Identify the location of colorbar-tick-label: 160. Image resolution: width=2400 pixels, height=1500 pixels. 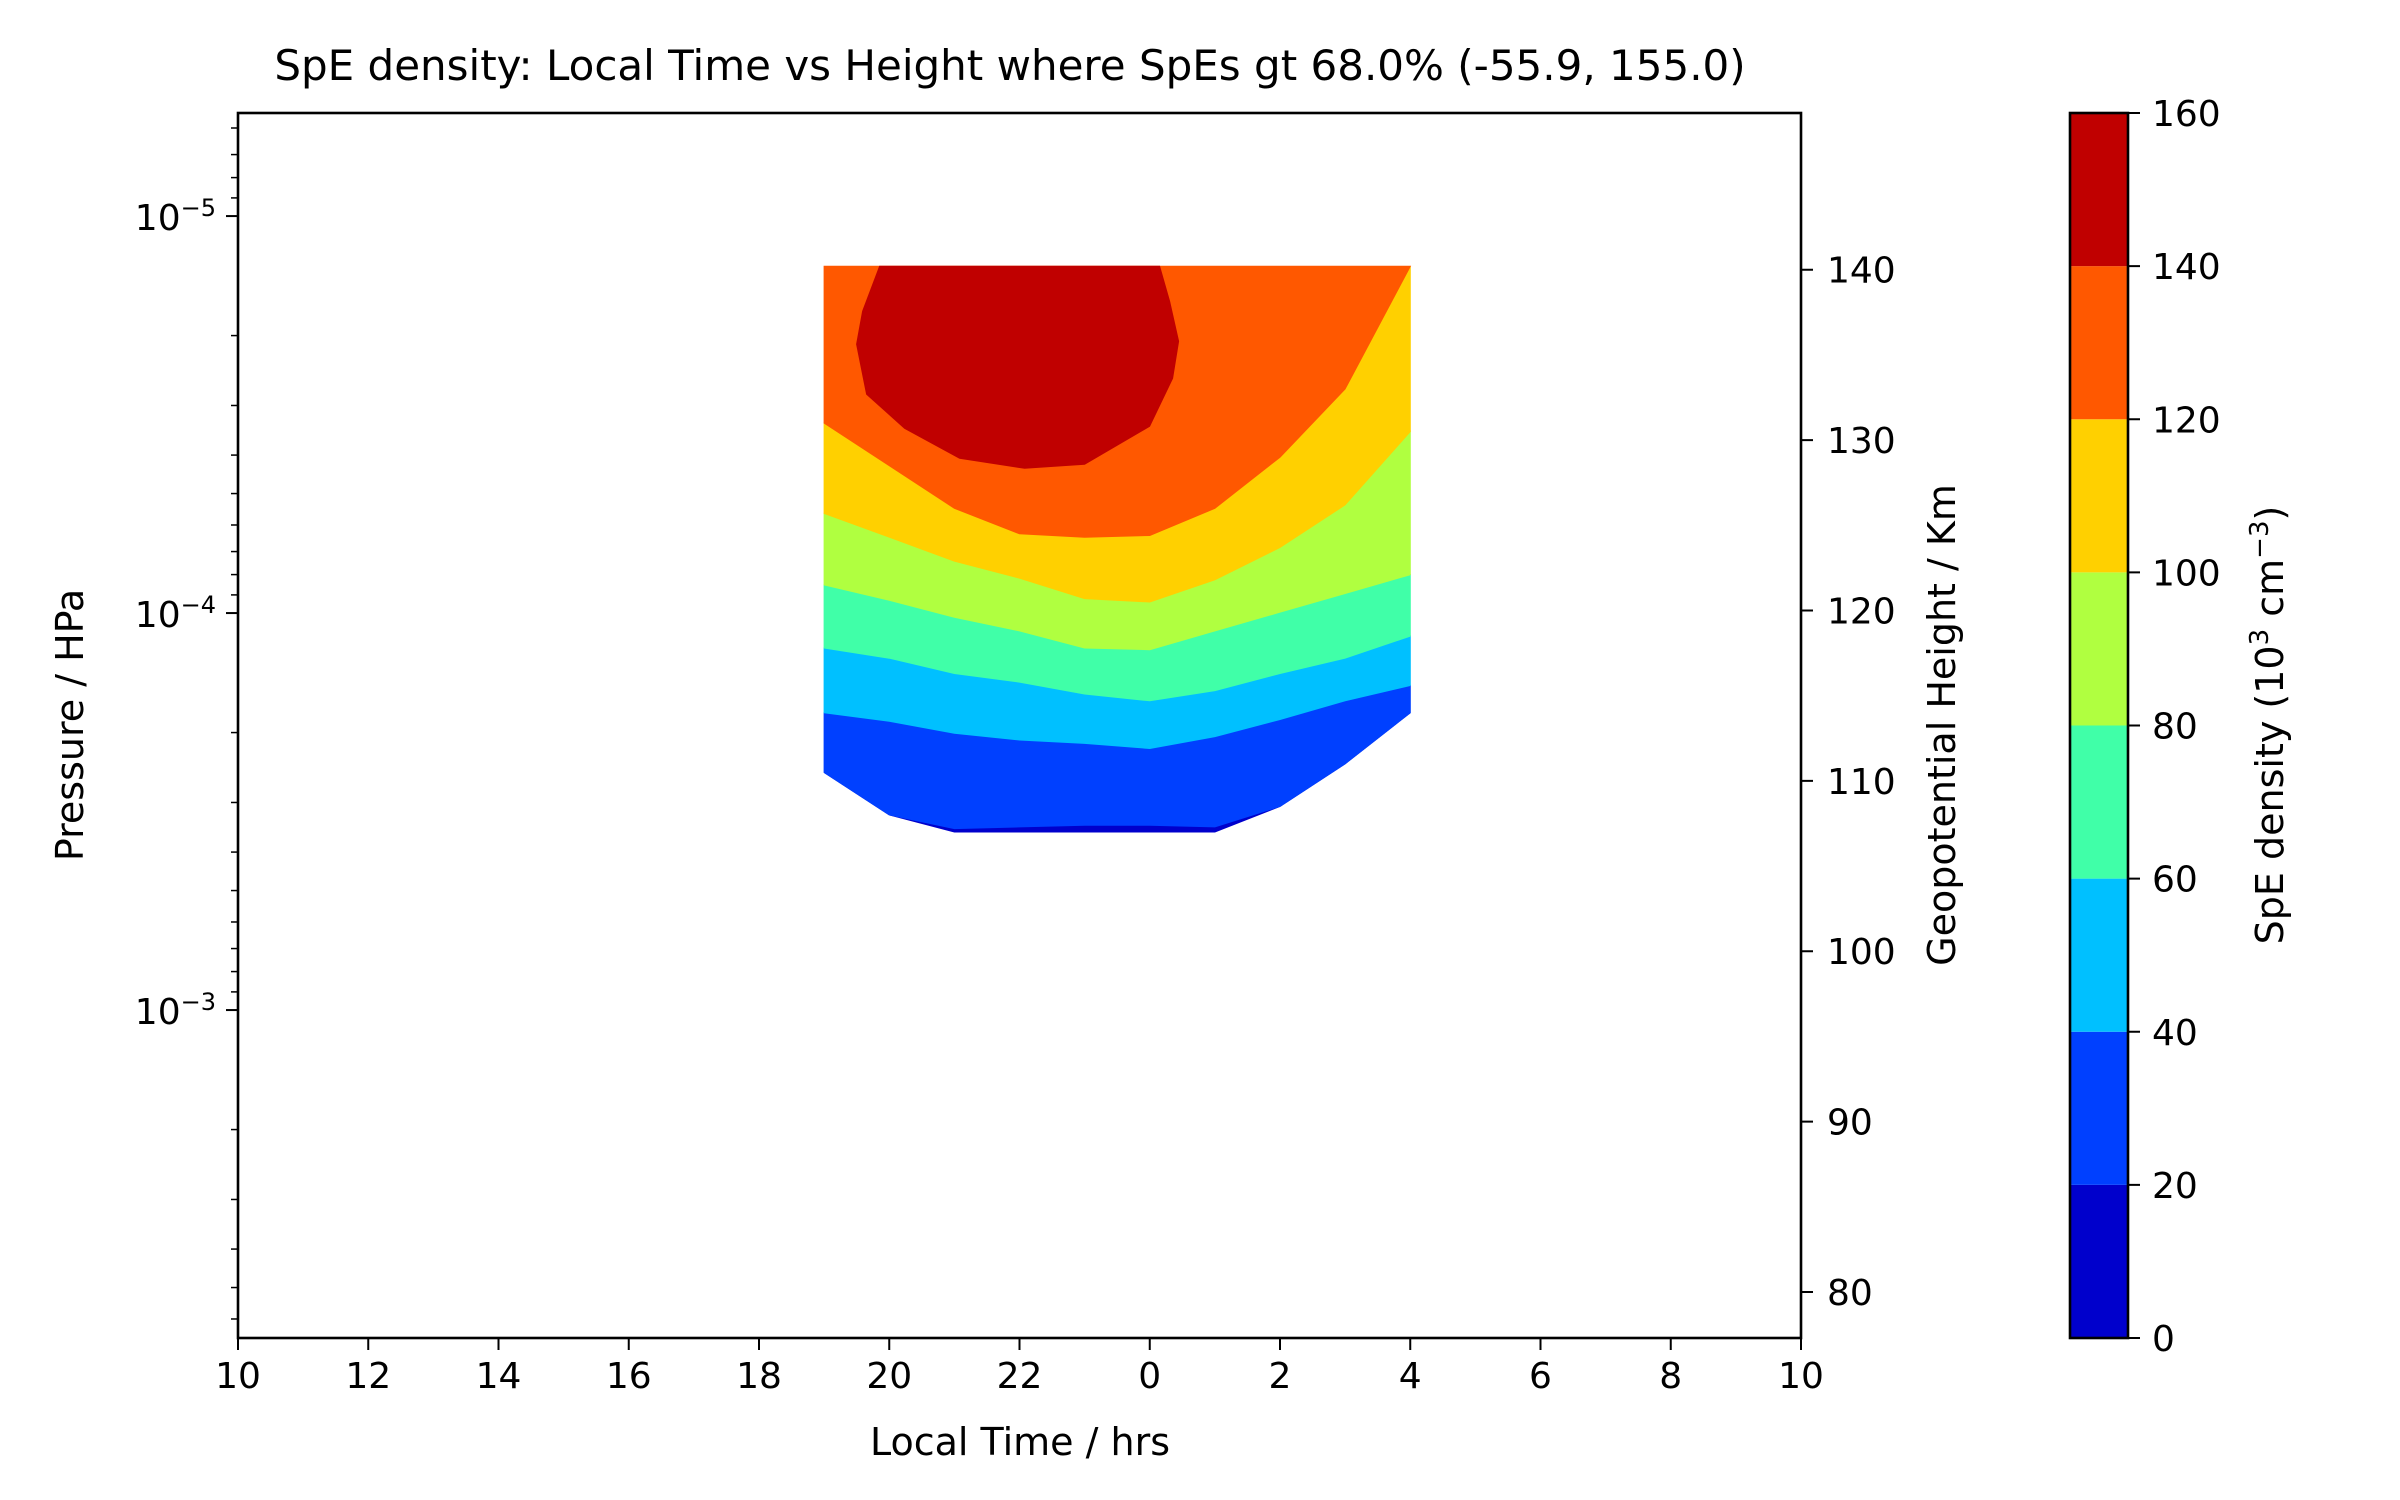
(2186, 114).